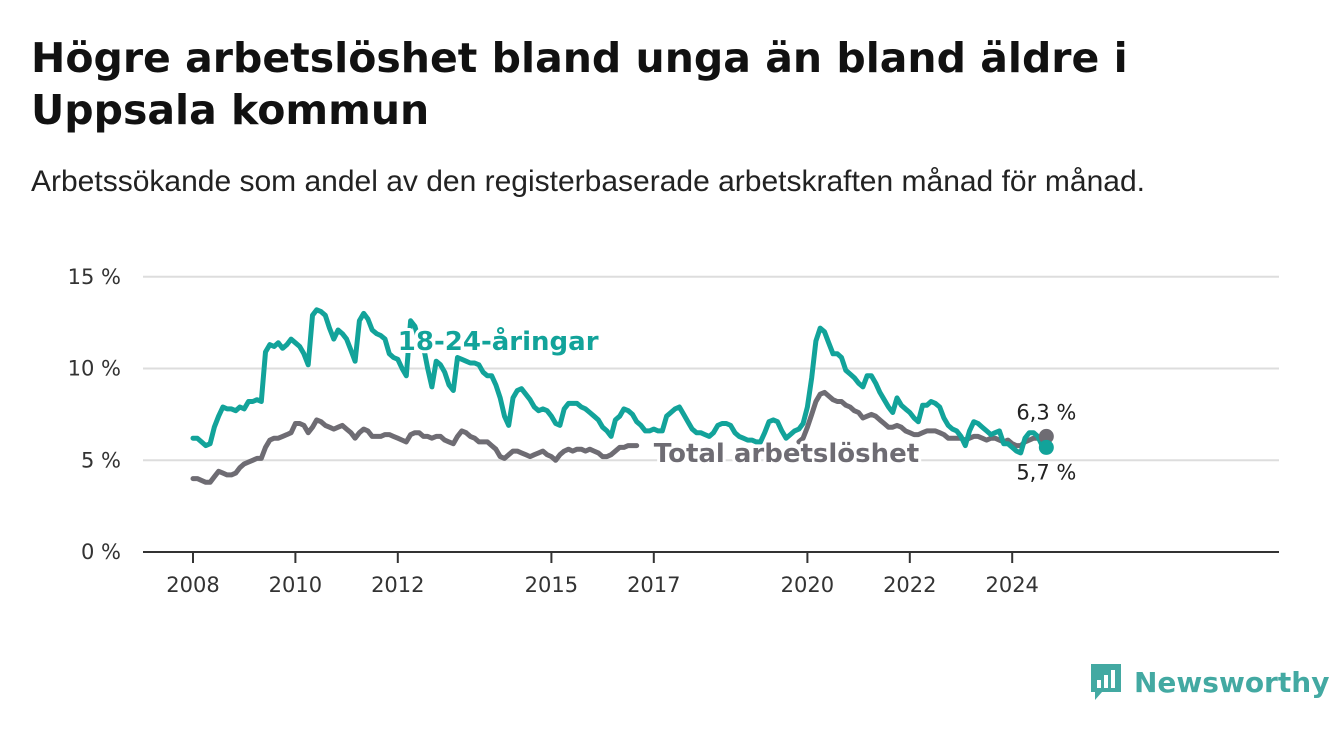  Describe the element at coordinates (786, 454) in the screenshot. I see `series-label-total: Total arbetslöshet` at that location.